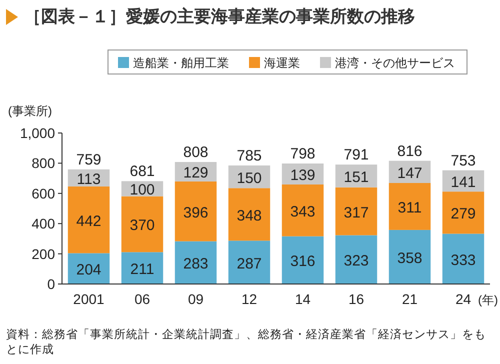 This screenshot has height=364, width=500. I want to click on data-label: 279, so click(463, 214).